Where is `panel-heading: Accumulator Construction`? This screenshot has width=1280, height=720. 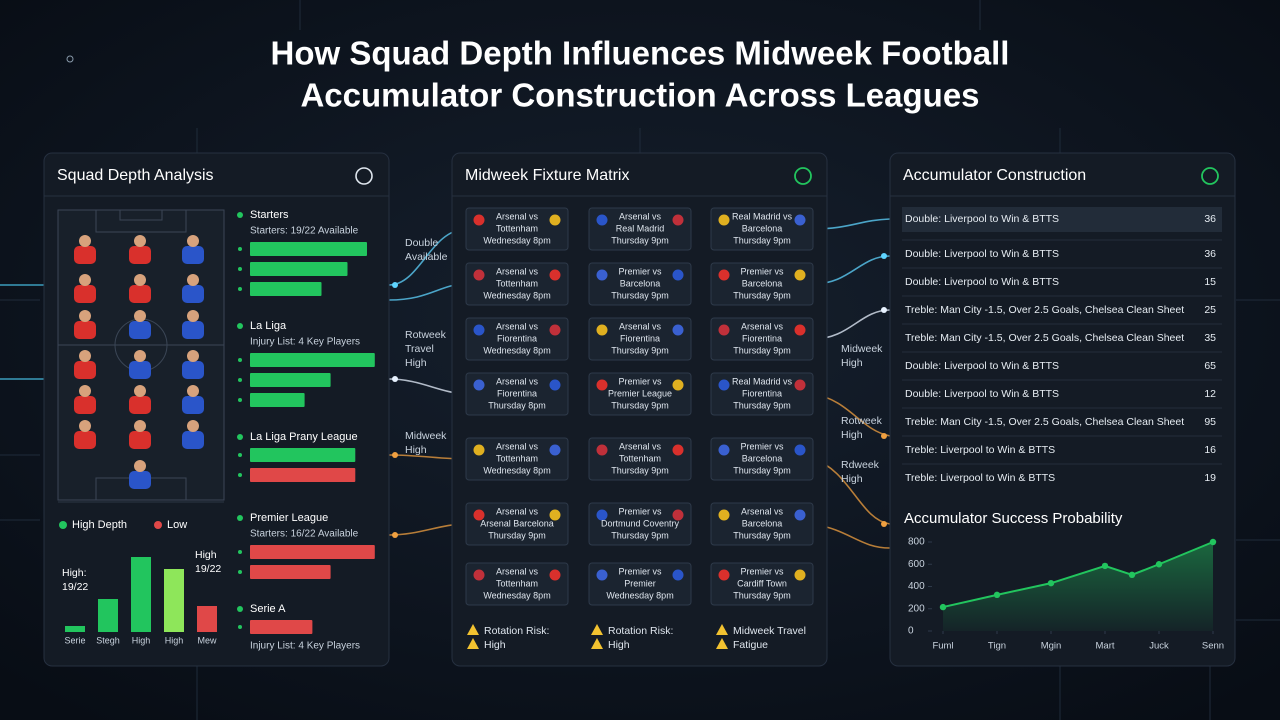
panel-heading: Accumulator Construction is located at coordinates (994, 175).